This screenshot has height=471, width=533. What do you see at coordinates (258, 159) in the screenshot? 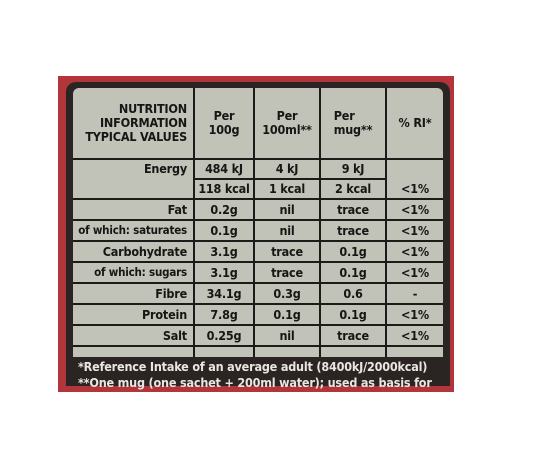
I see `row-divider-header` at bounding box center [258, 159].